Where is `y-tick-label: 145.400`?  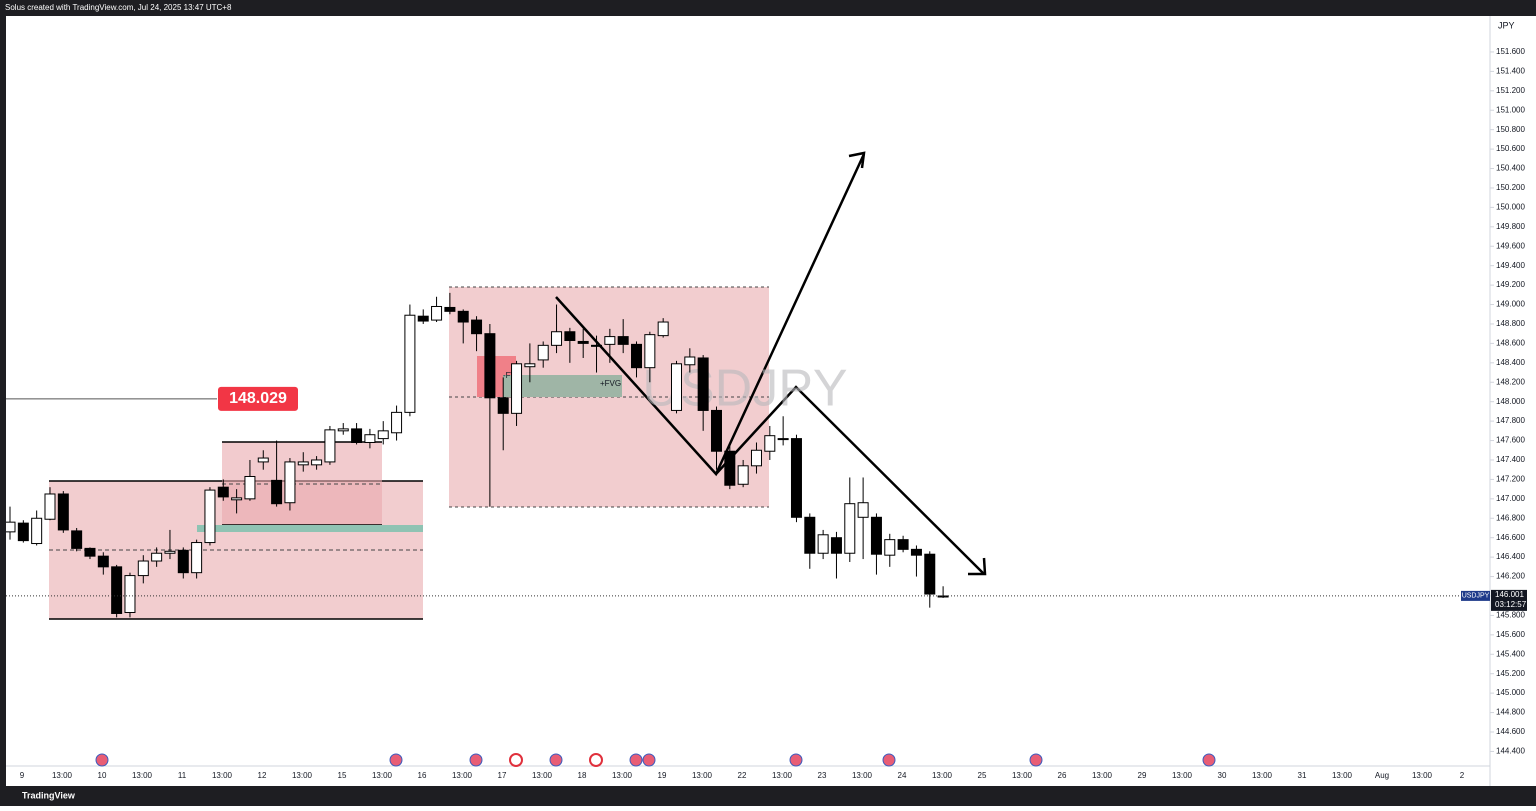
y-tick-label: 145.400 is located at coordinates (1510, 653).